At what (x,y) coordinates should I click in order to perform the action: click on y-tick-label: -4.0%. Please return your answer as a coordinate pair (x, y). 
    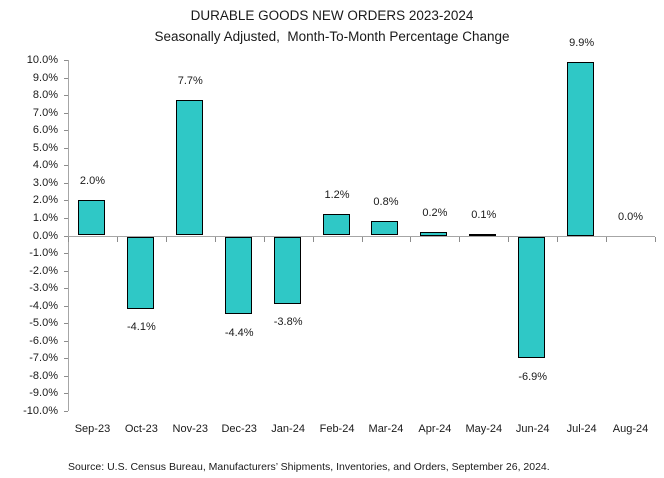
    Looking at the image, I should click on (43, 305).